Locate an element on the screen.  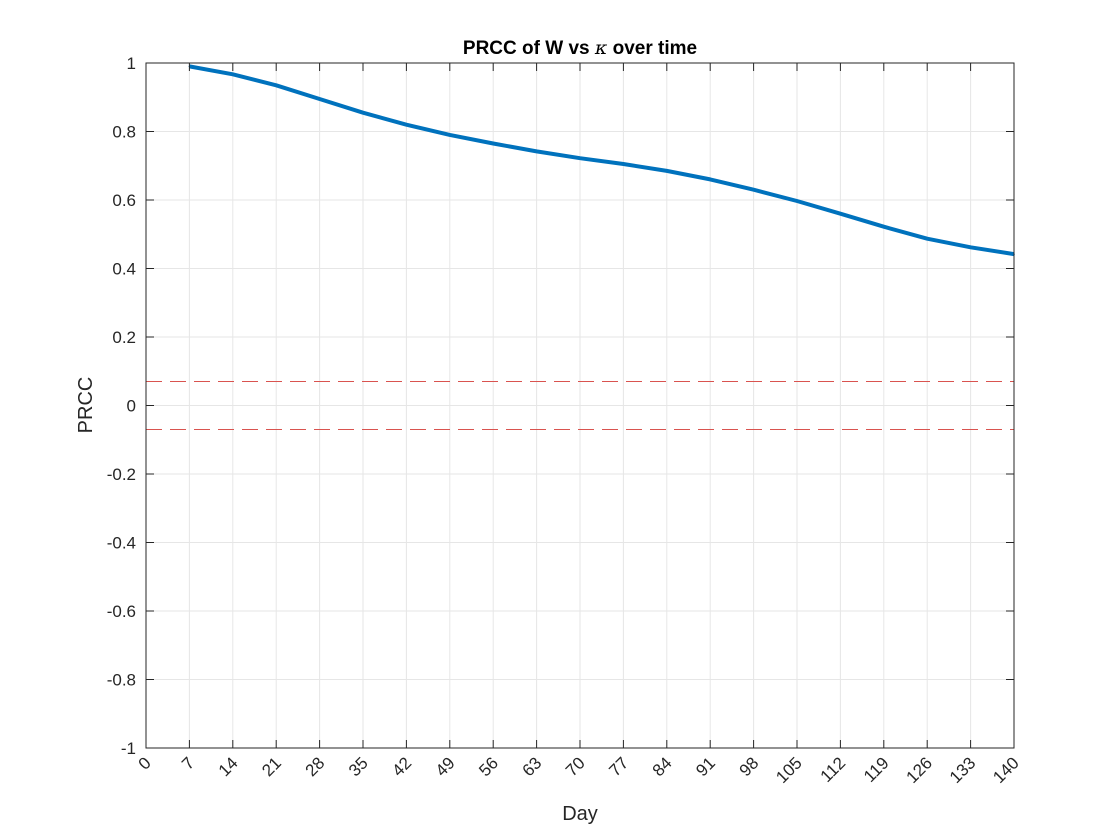
x-tick-label: 63 is located at coordinates (532, 766).